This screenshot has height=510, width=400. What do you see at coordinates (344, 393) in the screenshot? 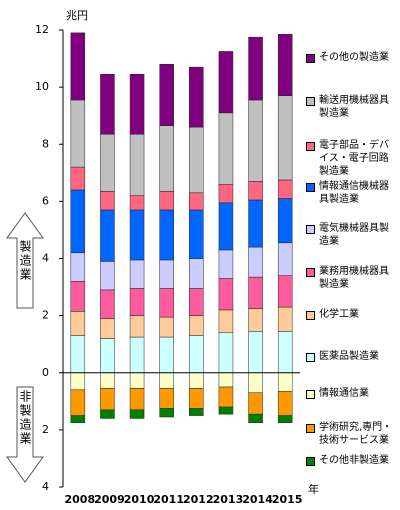
I see `legend-label: 情報通信業` at bounding box center [344, 393].